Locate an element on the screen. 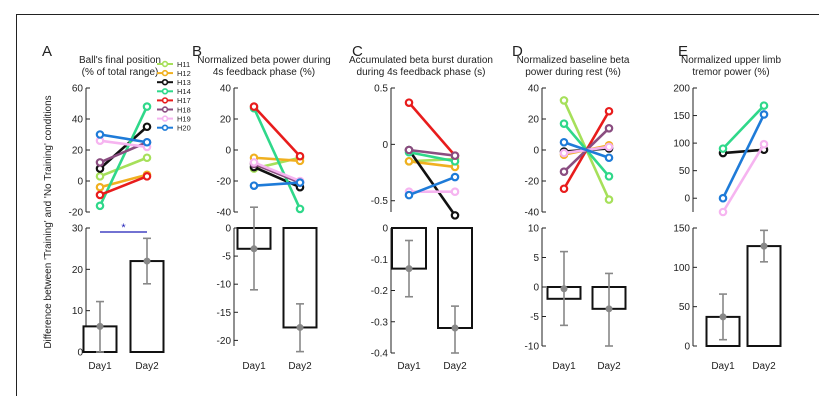 The height and width of the screenshot is (396, 819). legend-label-h12: H12 is located at coordinates (184, 73).